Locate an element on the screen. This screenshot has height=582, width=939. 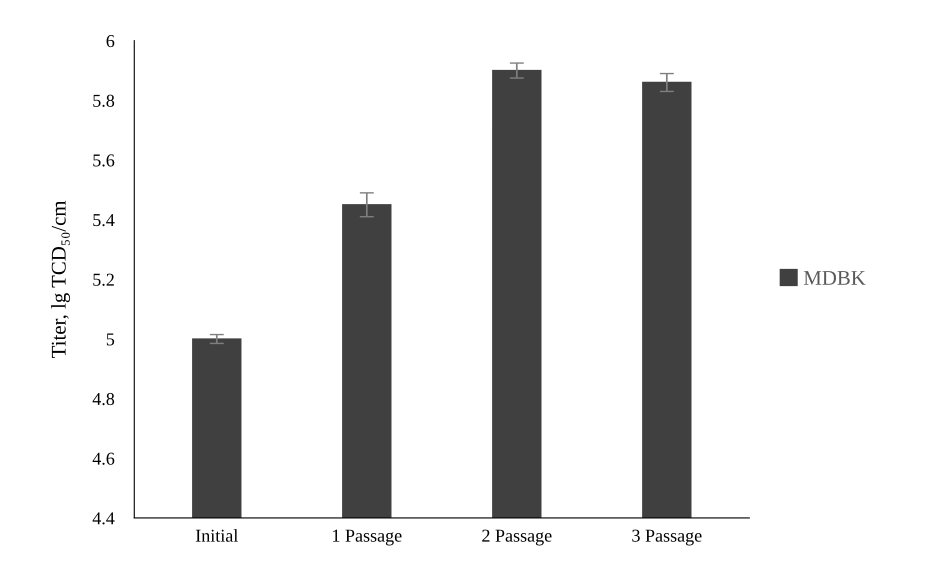
y-tick-label: 5.4 is located at coordinates (104, 220).